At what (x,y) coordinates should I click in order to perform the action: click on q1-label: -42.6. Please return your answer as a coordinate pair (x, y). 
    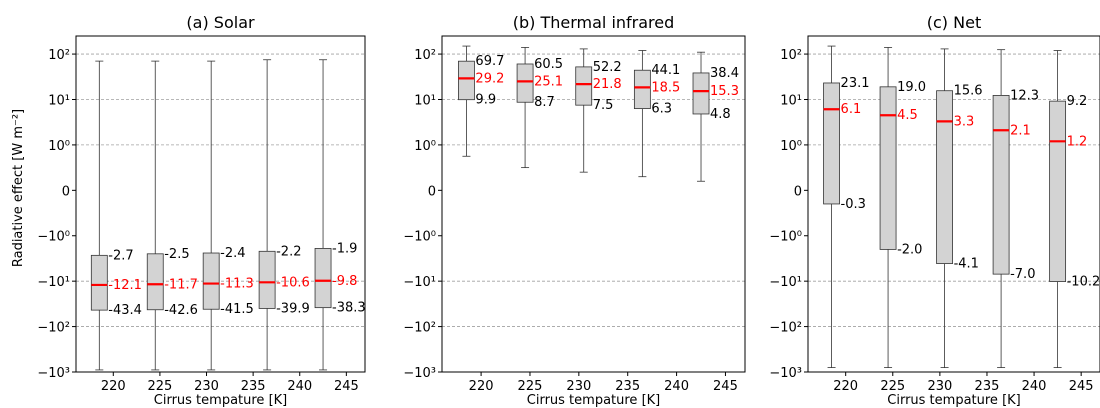
    Looking at the image, I should click on (181, 310).